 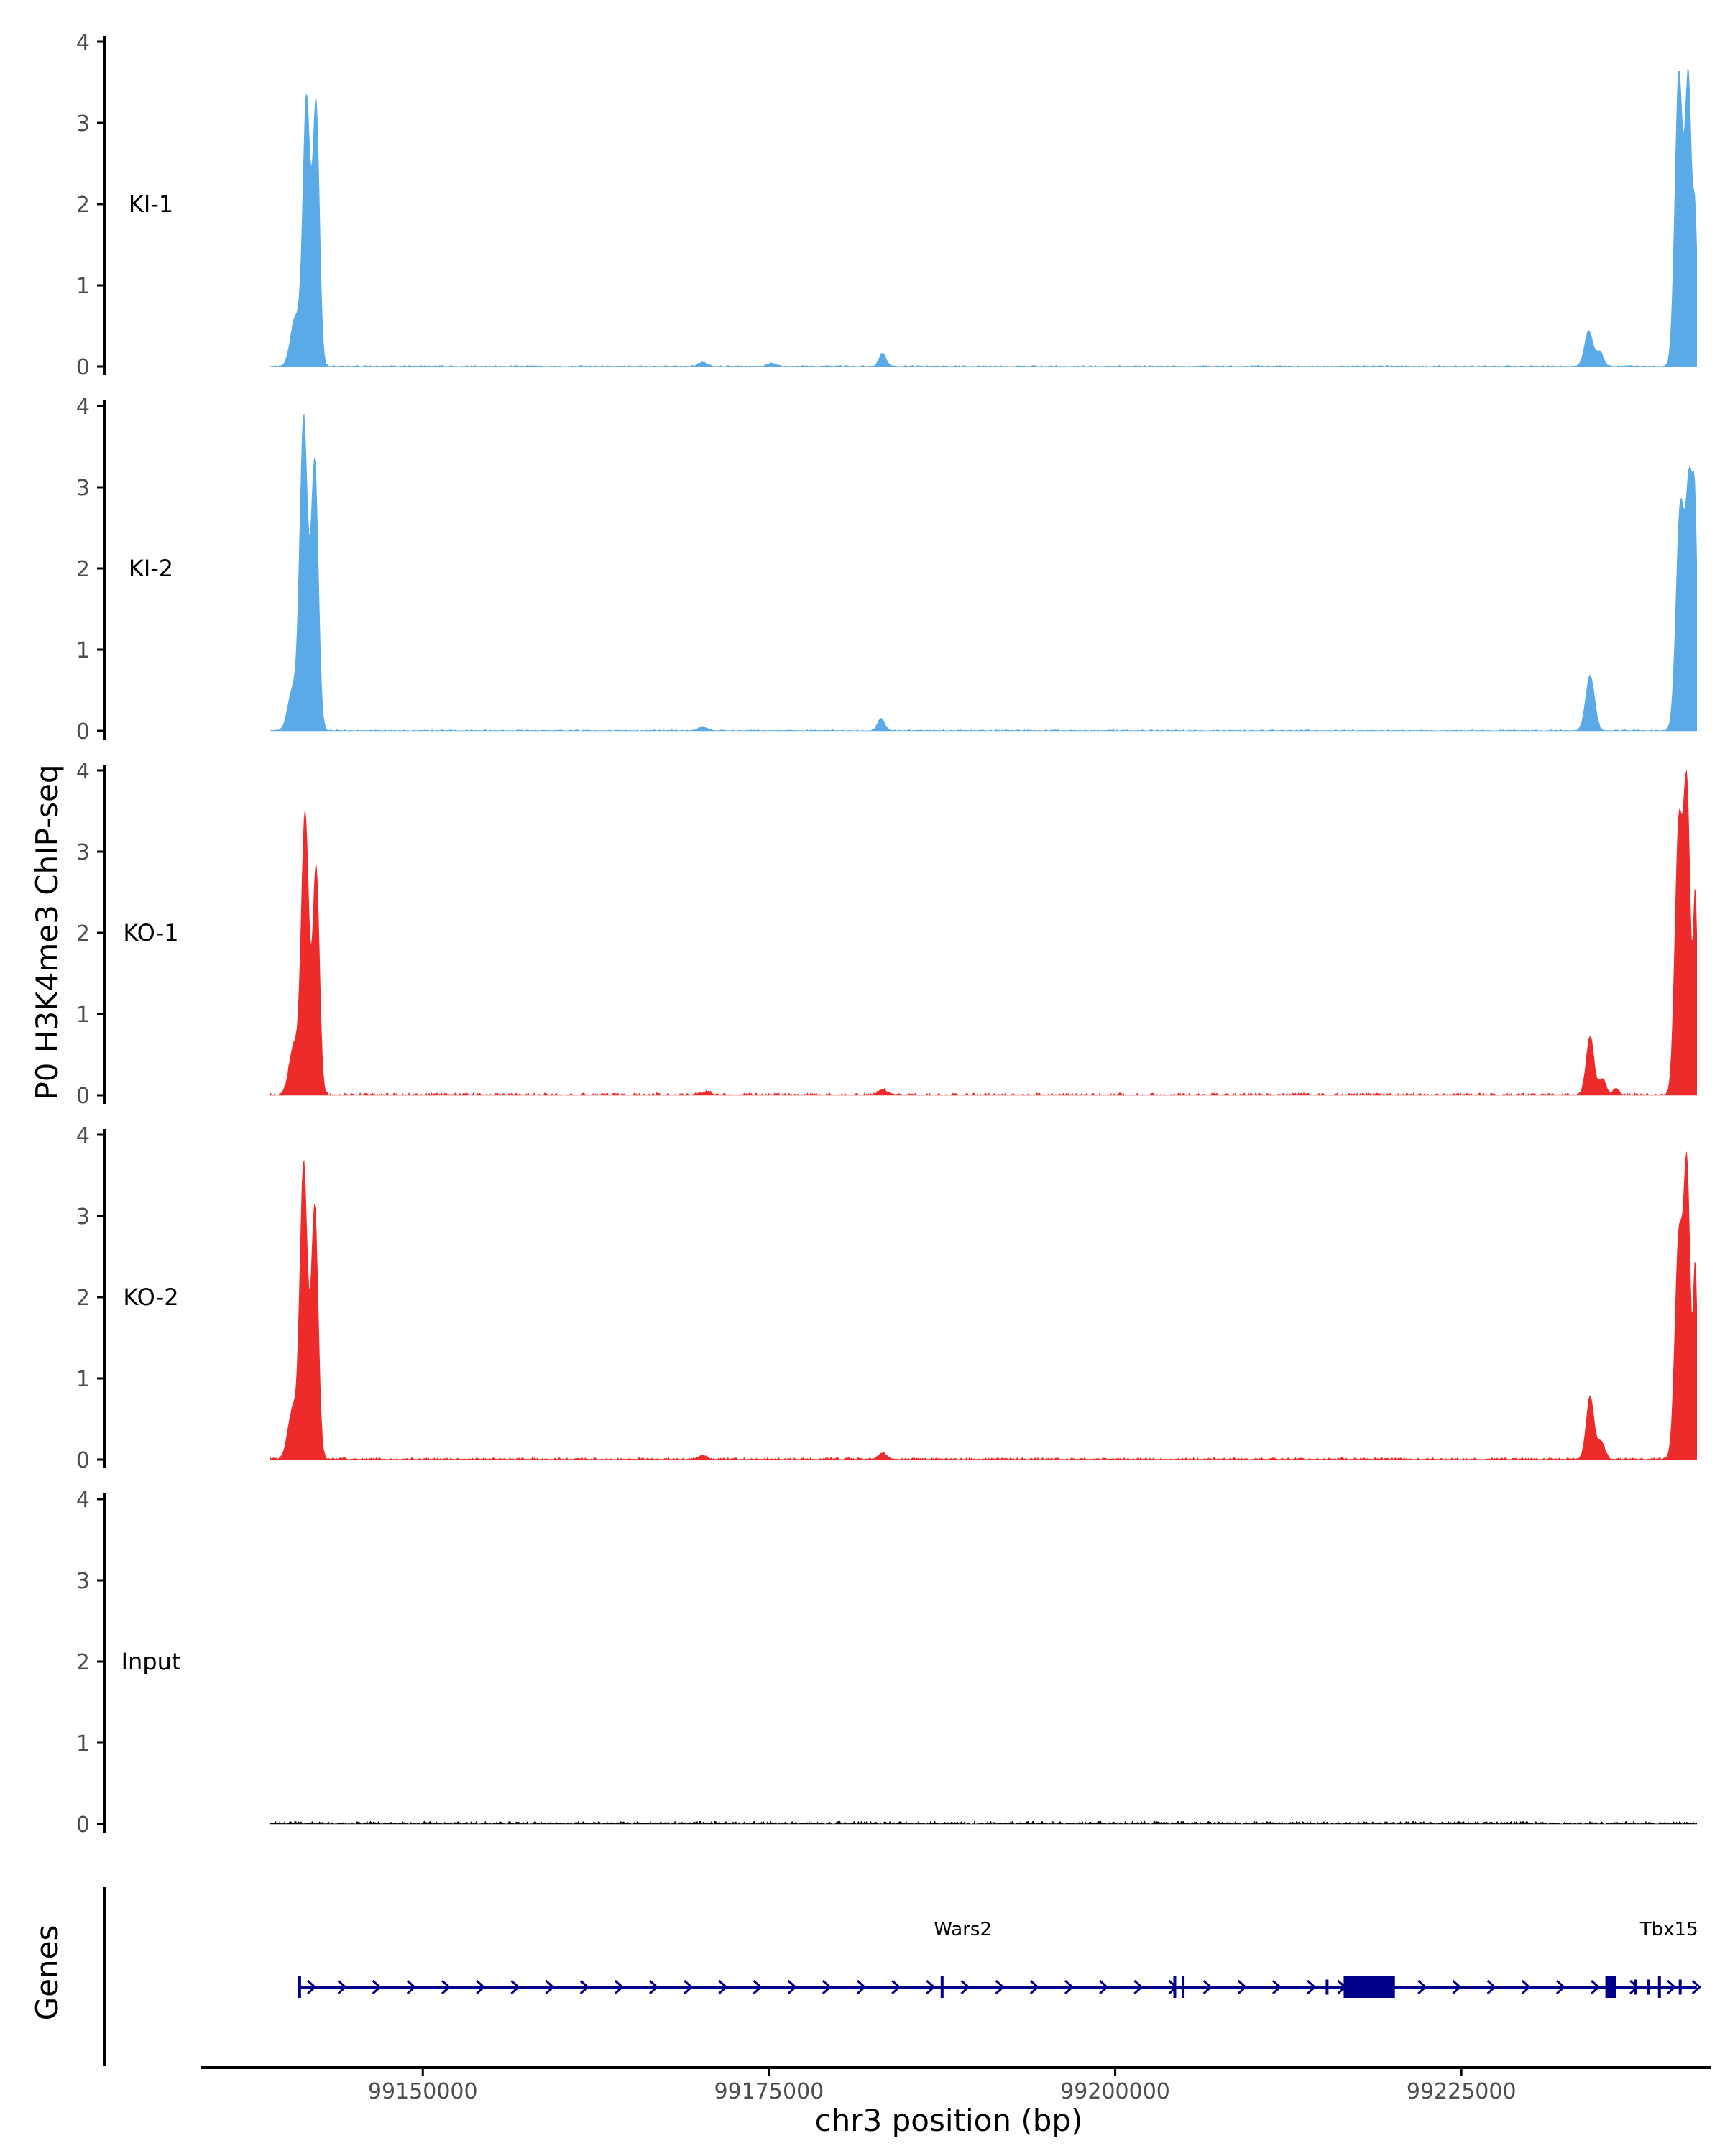 I want to click on gene-label: Wars2, so click(x=963, y=1930).